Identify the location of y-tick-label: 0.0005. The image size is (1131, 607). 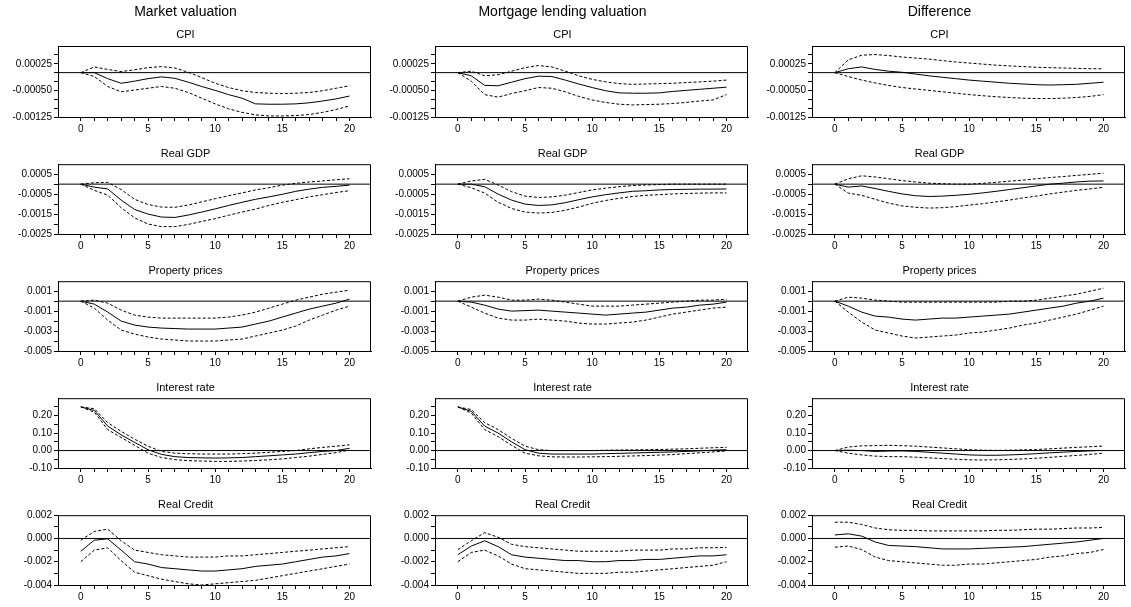
(791, 173).